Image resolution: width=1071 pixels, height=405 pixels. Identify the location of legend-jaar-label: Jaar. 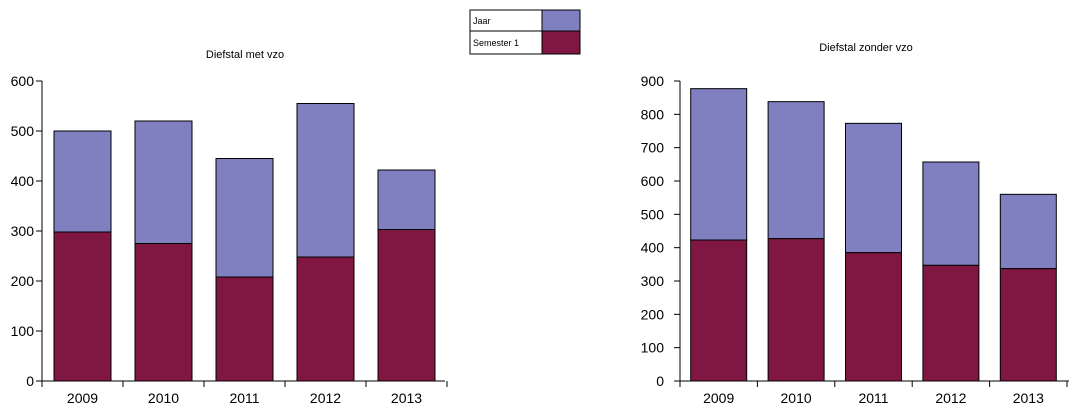
(482, 21).